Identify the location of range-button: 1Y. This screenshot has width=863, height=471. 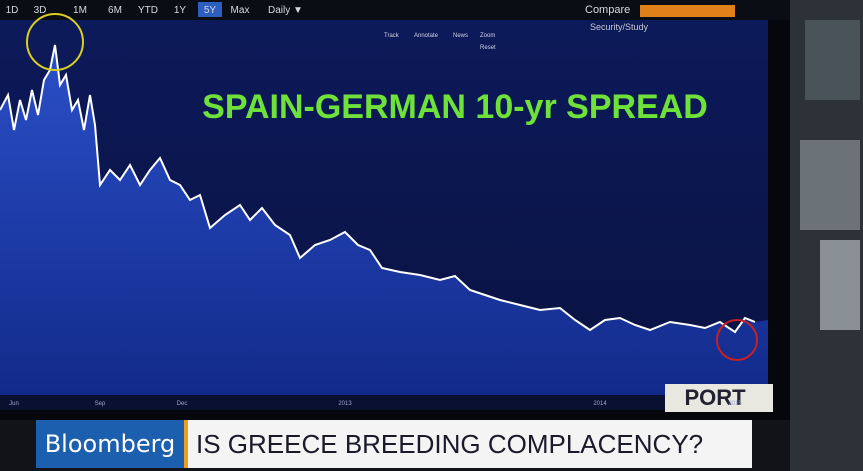
(180, 10).